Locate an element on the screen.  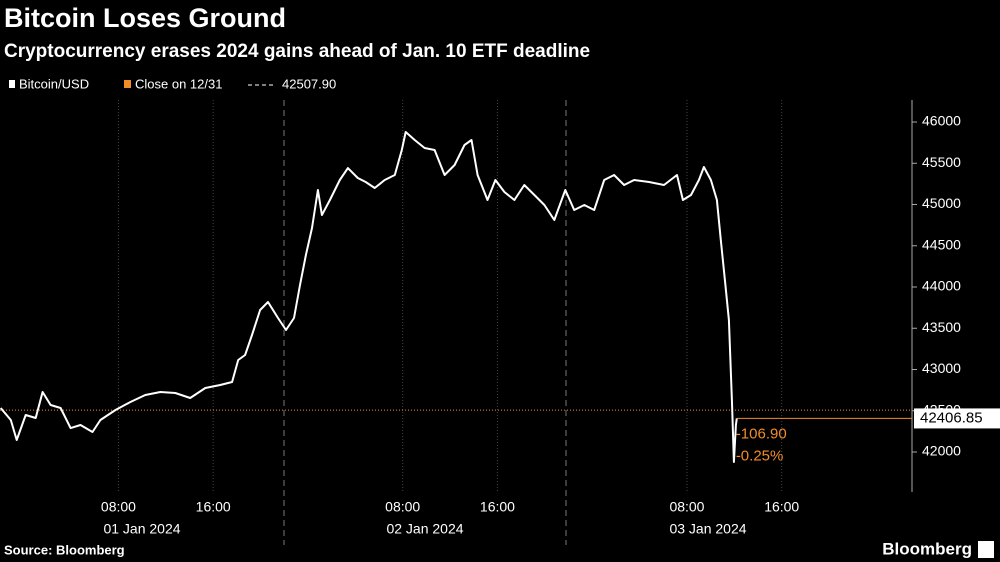
annotation: -0.25% is located at coordinates (760, 455).